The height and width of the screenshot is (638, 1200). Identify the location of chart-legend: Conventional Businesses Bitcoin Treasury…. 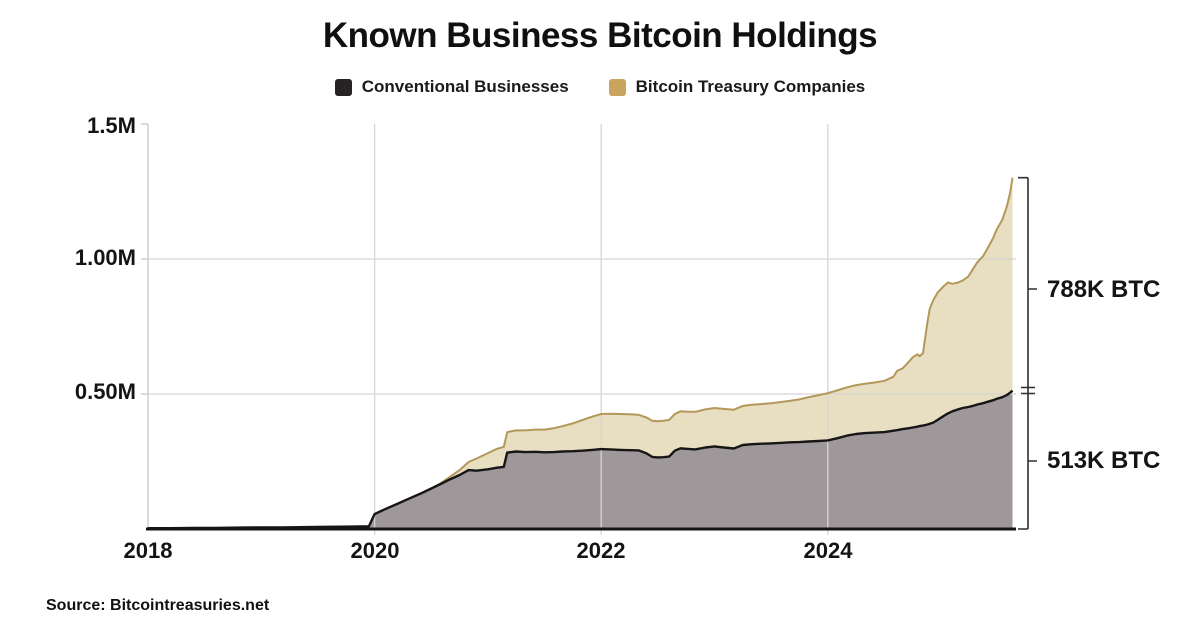
(600, 87).